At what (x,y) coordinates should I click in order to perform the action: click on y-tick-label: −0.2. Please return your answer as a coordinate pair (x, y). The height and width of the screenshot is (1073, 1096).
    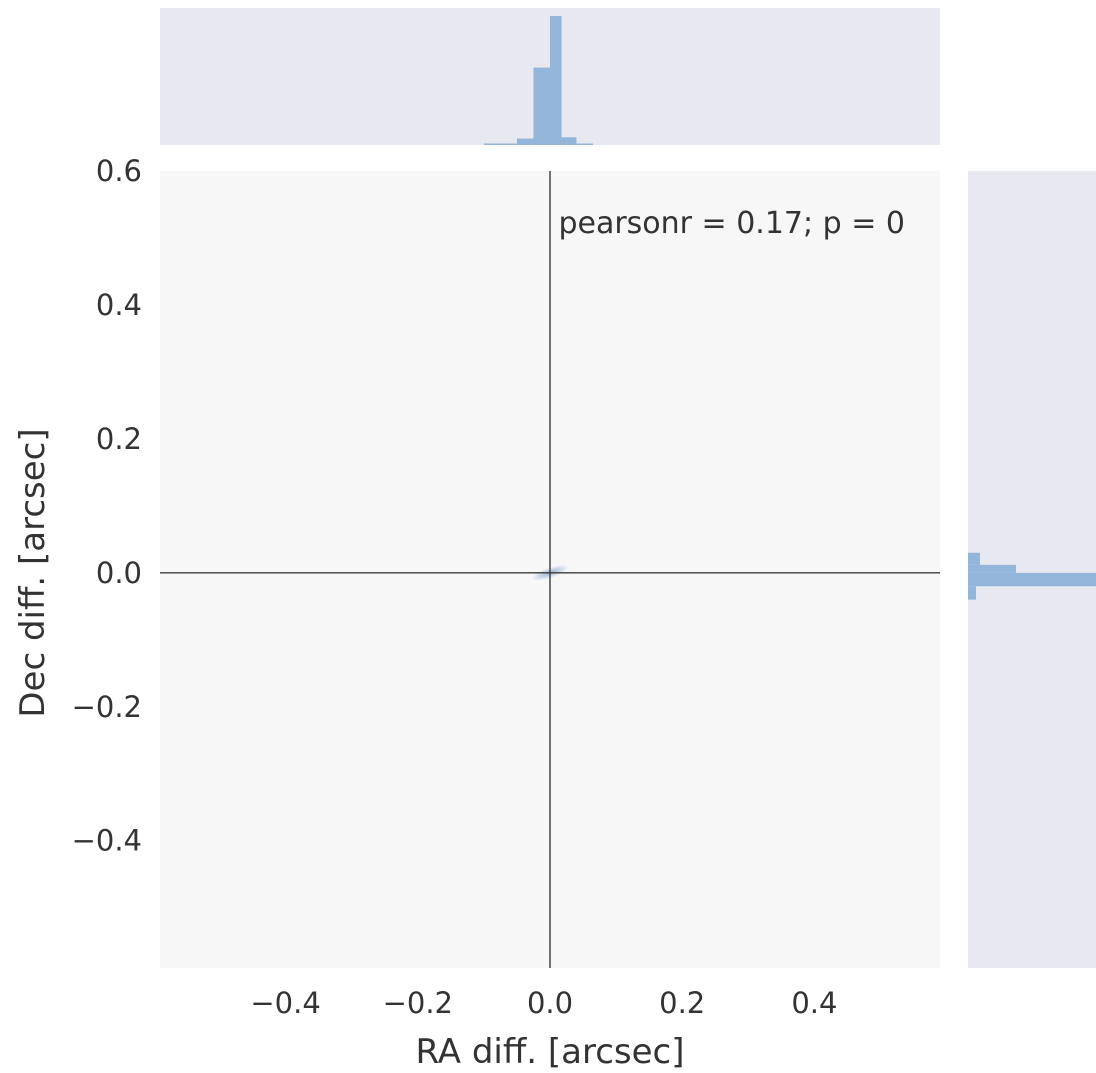
    Looking at the image, I should click on (107, 707).